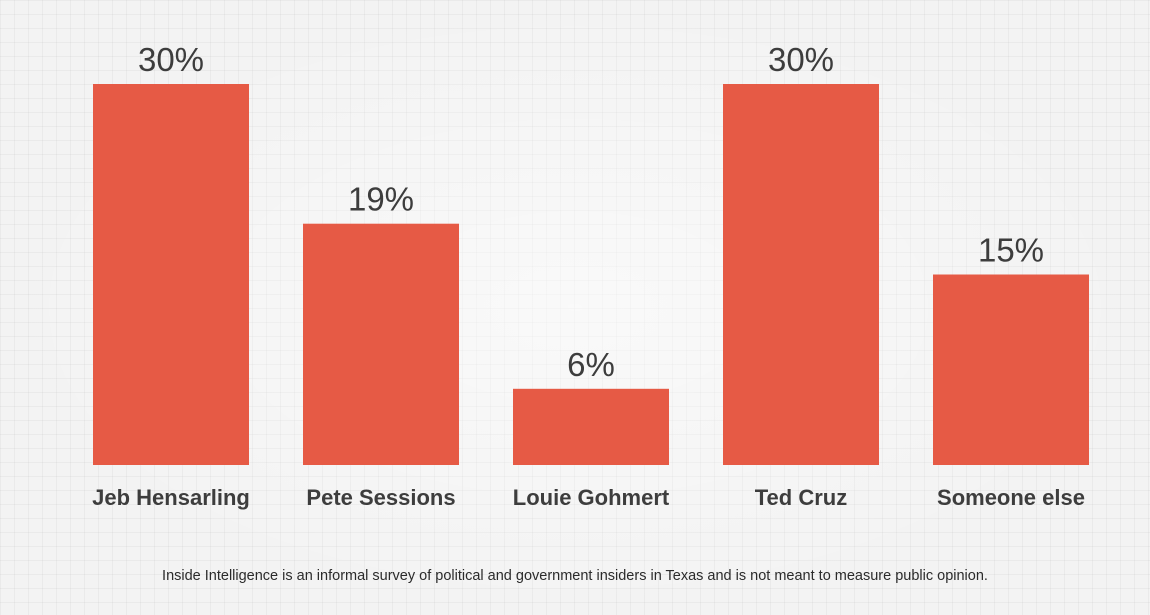 The height and width of the screenshot is (615, 1150). What do you see at coordinates (381, 199) in the screenshot?
I see `value-label-pete-sessions: 19%` at bounding box center [381, 199].